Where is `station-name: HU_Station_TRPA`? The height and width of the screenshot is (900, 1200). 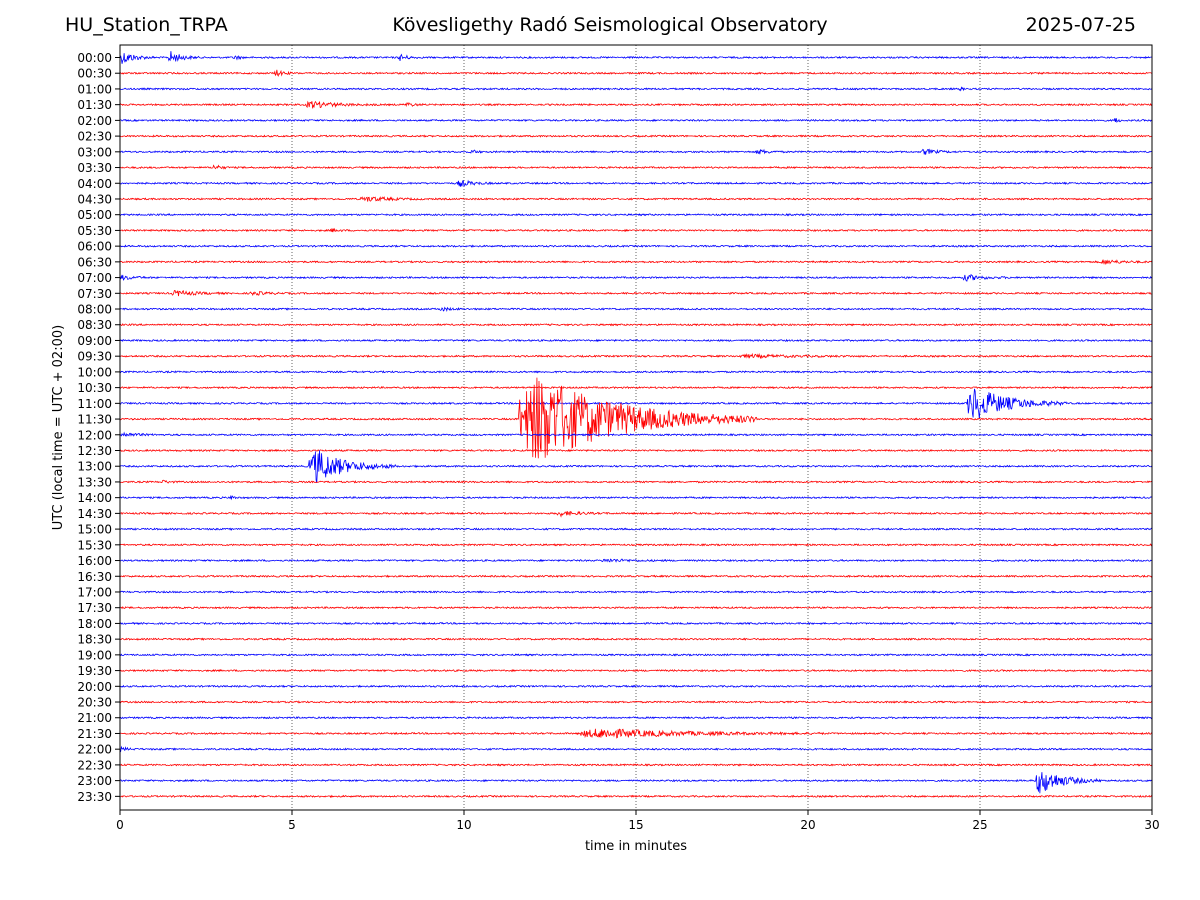
station-name: HU_Station_TRPA is located at coordinates (146, 25).